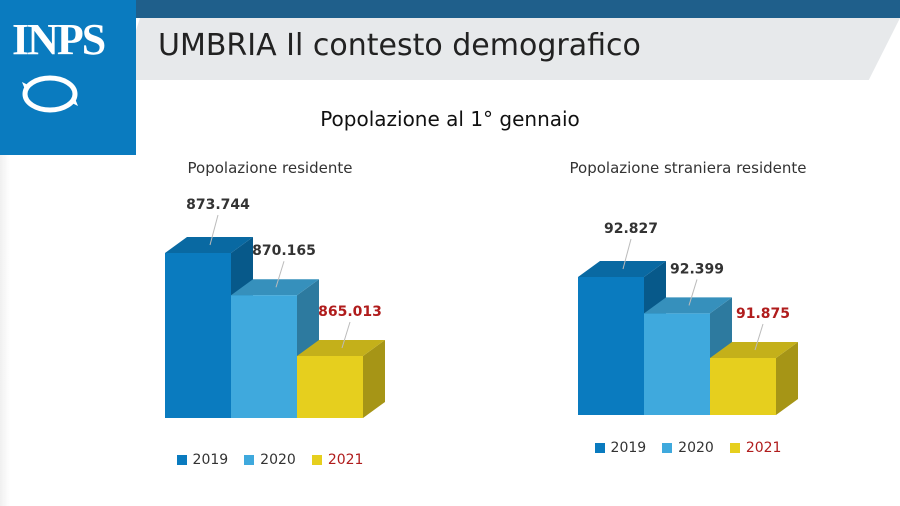  What do you see at coordinates (350, 312) in the screenshot?
I see `data-label-2021: 865.013` at bounding box center [350, 312].